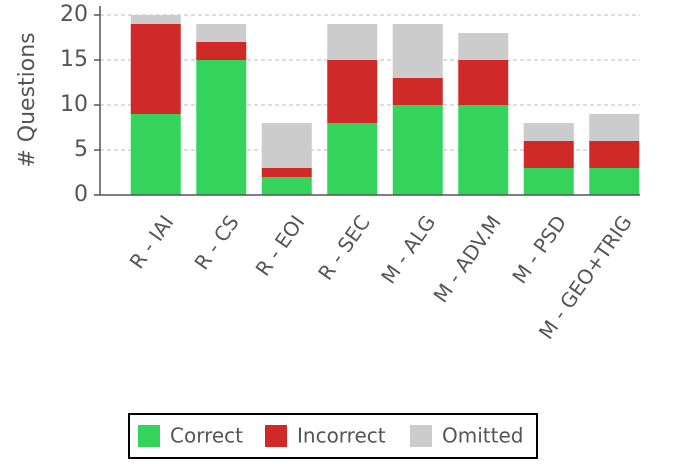 The width and height of the screenshot is (677, 464). What do you see at coordinates (341, 436) in the screenshot?
I see `legend-label: Incorrect` at bounding box center [341, 436].